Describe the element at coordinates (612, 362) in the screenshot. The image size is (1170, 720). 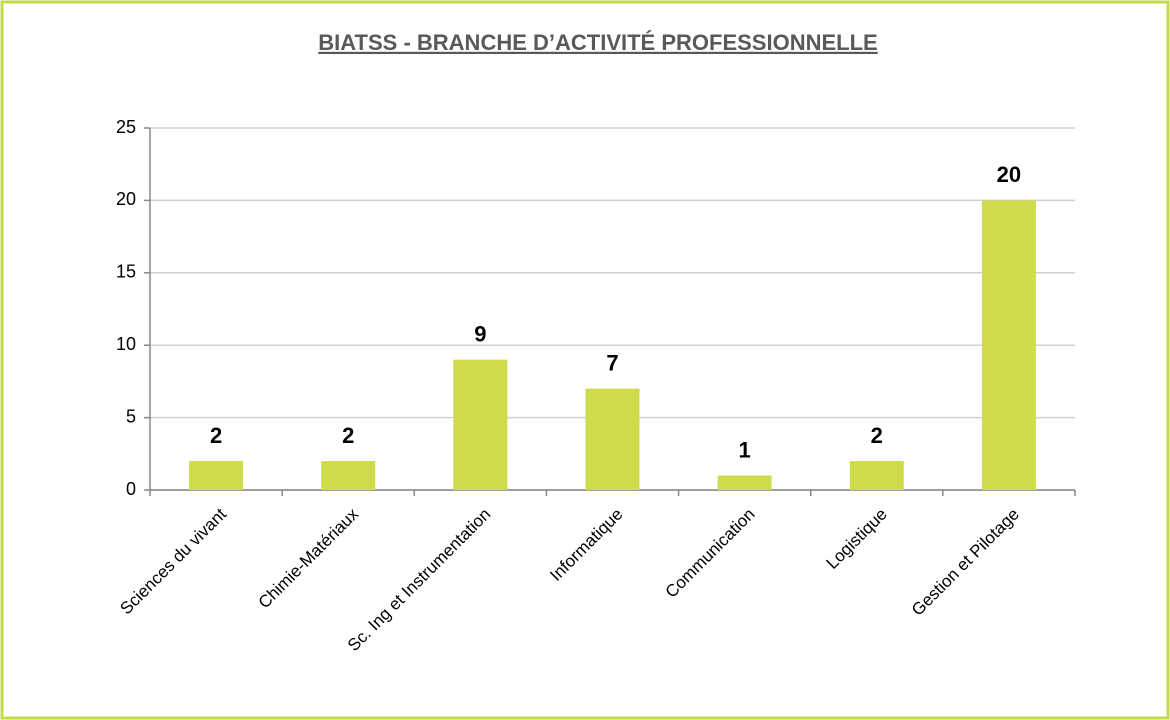
I see `data-label: 7` at that location.